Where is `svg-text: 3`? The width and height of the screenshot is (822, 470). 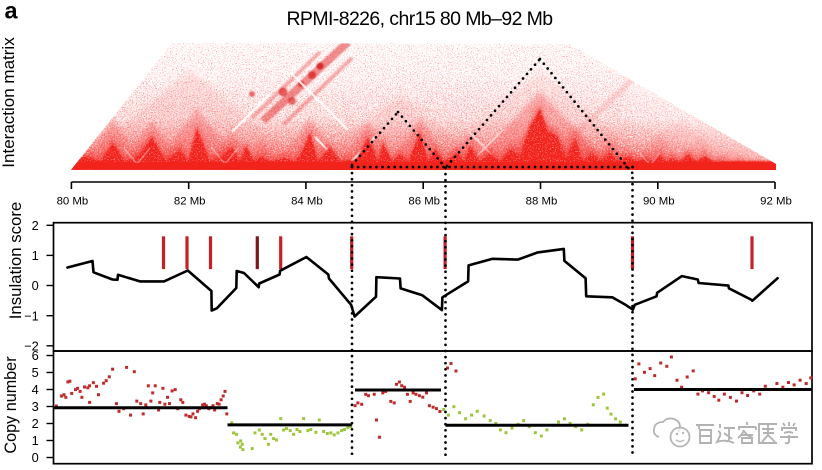 svg-text: 3 is located at coordinates (35, 406).